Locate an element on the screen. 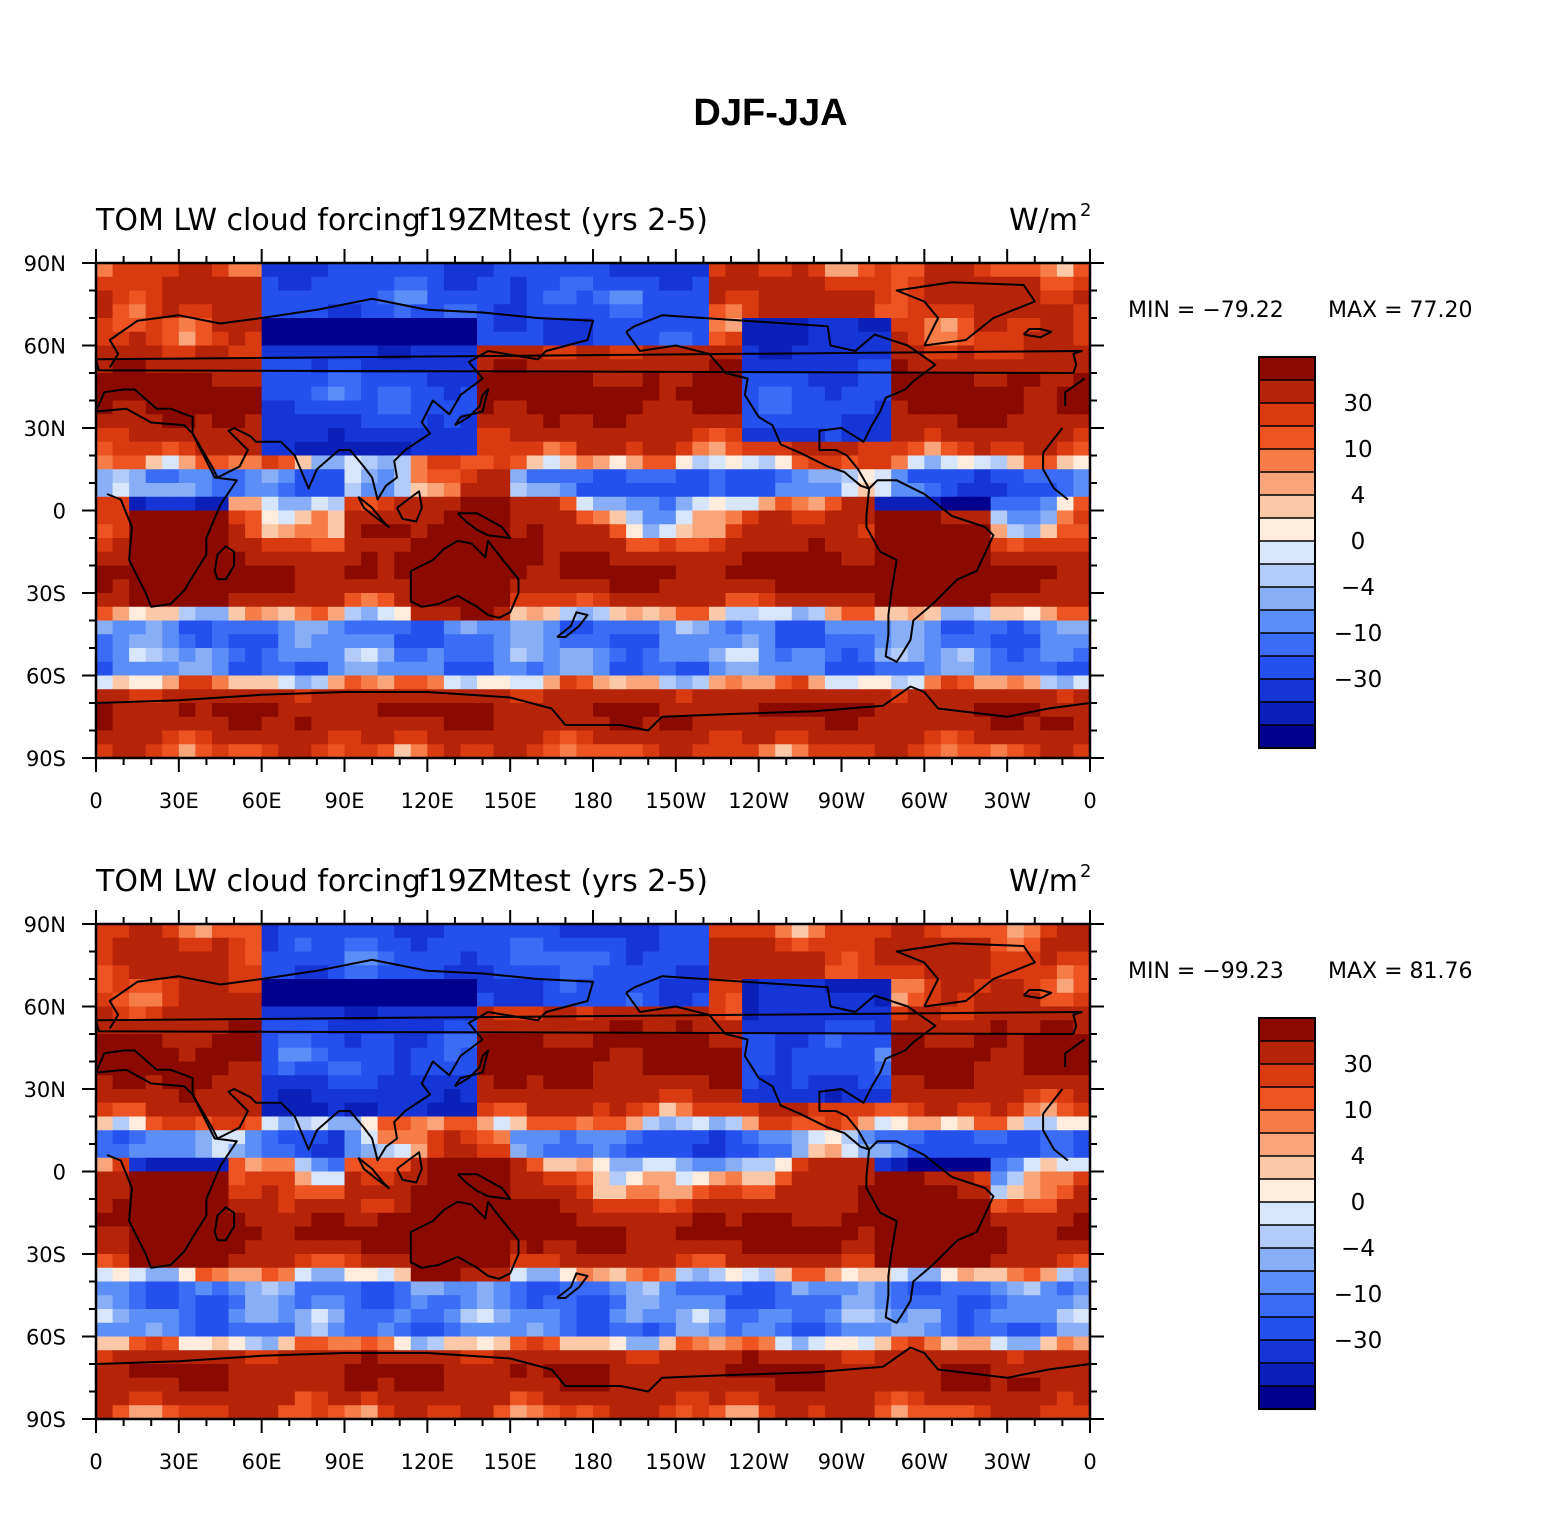 The width and height of the screenshot is (1541, 1538). x-tick-label: 0 is located at coordinates (1089, 801).